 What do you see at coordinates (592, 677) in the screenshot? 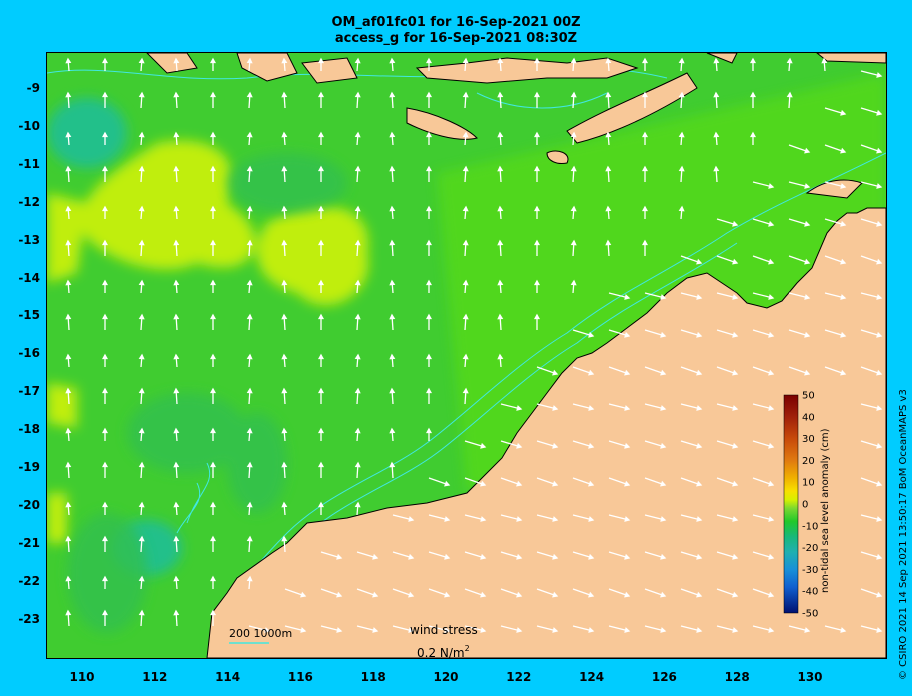
I see `x-tick-label: 124` at bounding box center [592, 677].